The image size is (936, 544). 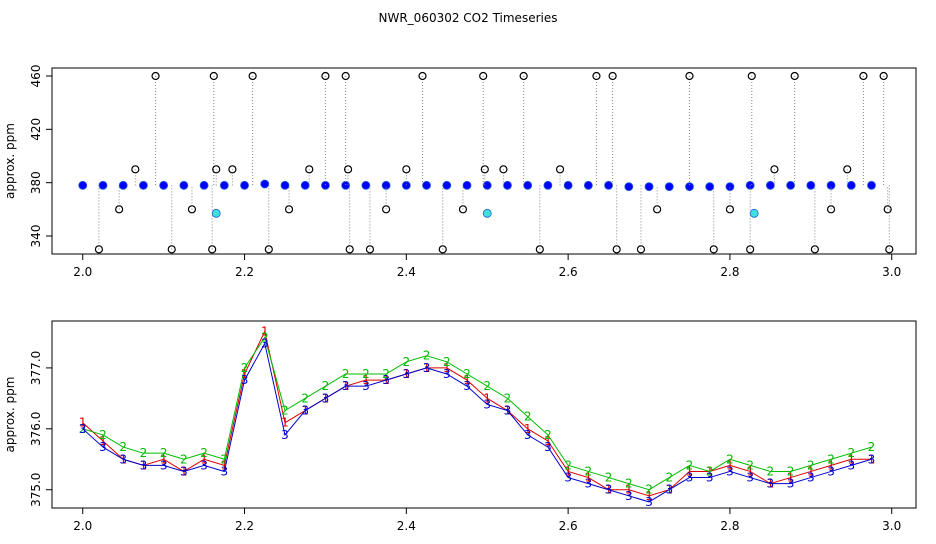 What do you see at coordinates (406, 526) in the screenshot?
I see `x-tick-label: 2.4` at bounding box center [406, 526].